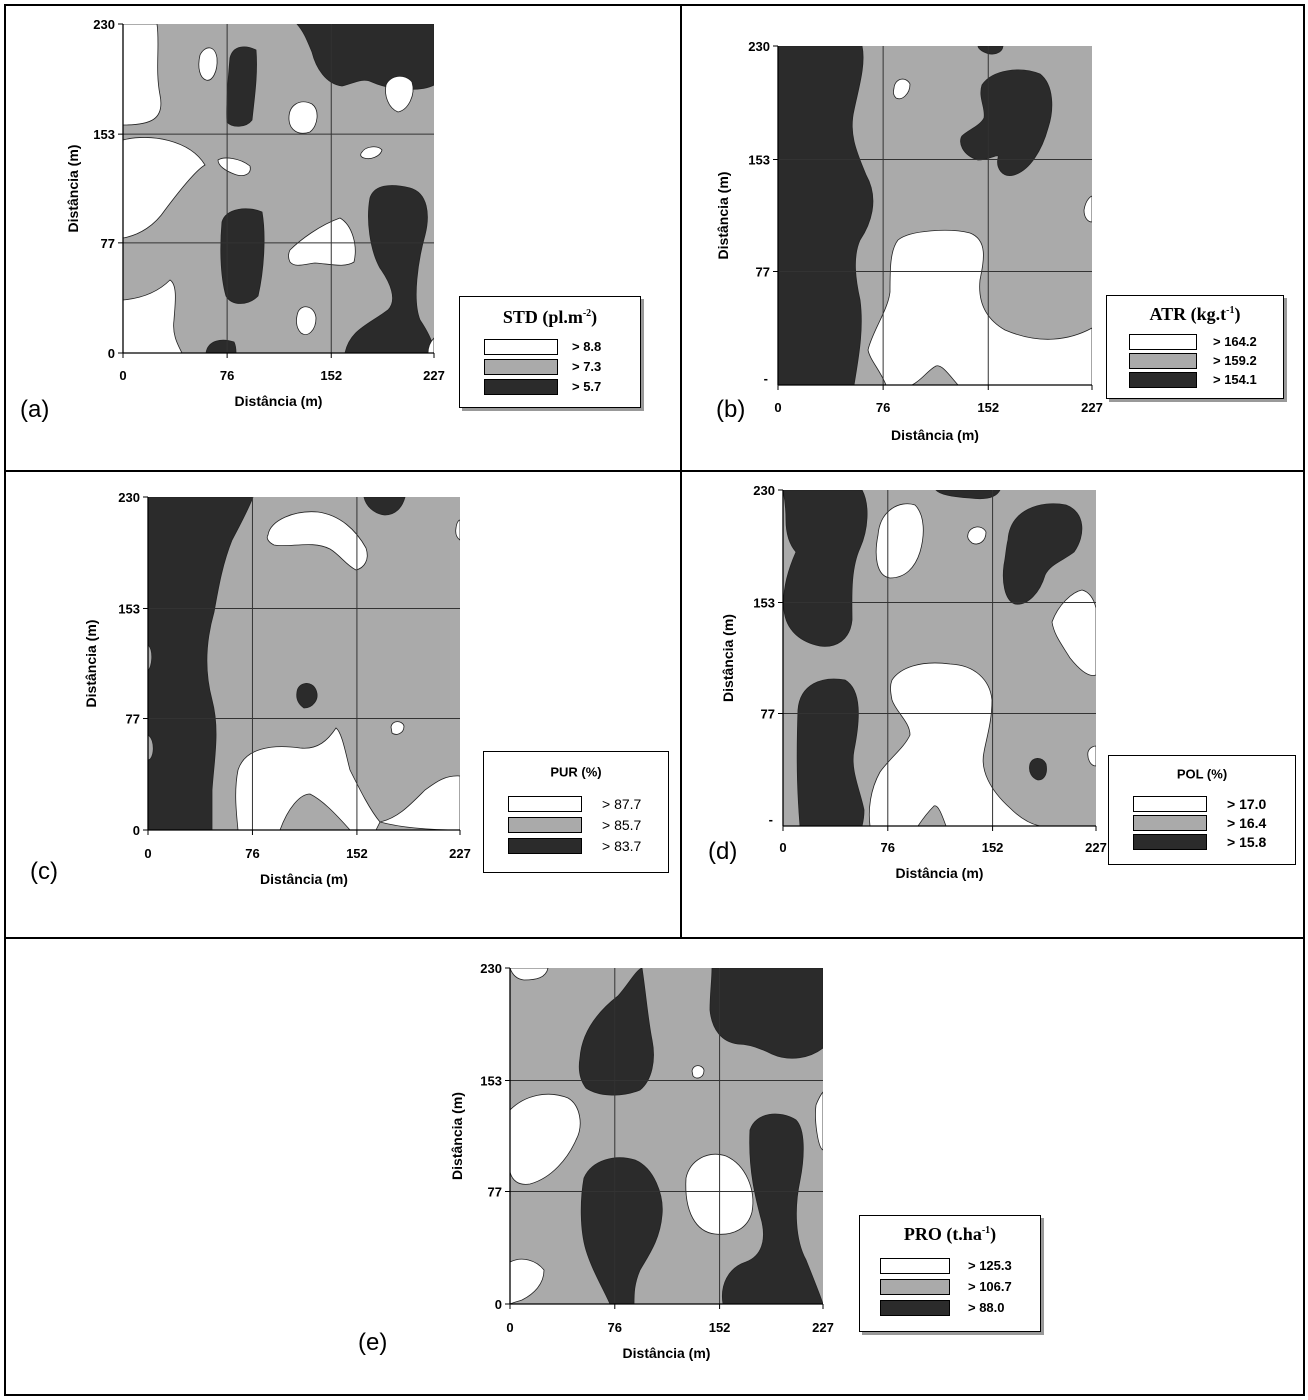 This screenshot has width=1308, height=1400. I want to click on x-tick-label-b-3: 227, so click(1092, 407).